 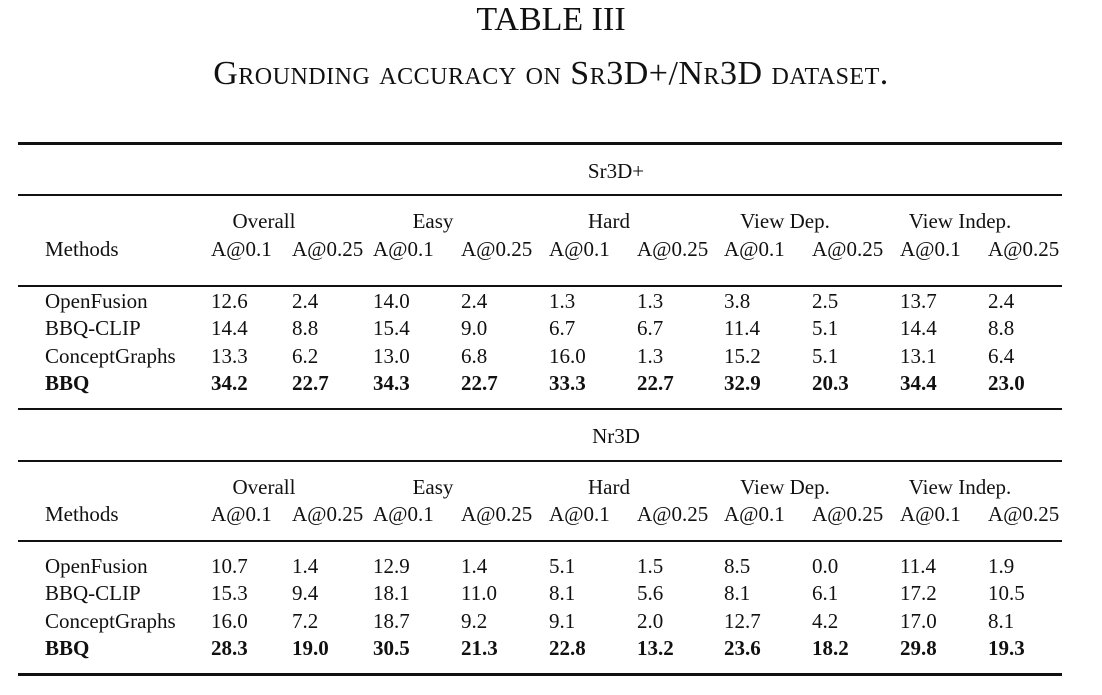 I want to click on table-cell: 19.3, so click(x=1006, y=648).